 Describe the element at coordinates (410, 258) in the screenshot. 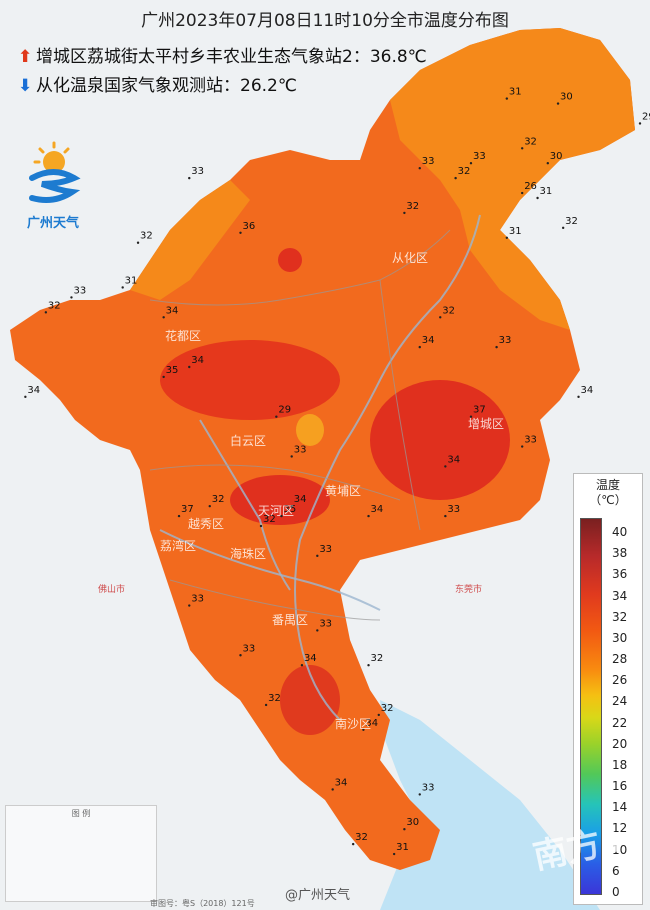

I see `district-label: 从化区` at that location.